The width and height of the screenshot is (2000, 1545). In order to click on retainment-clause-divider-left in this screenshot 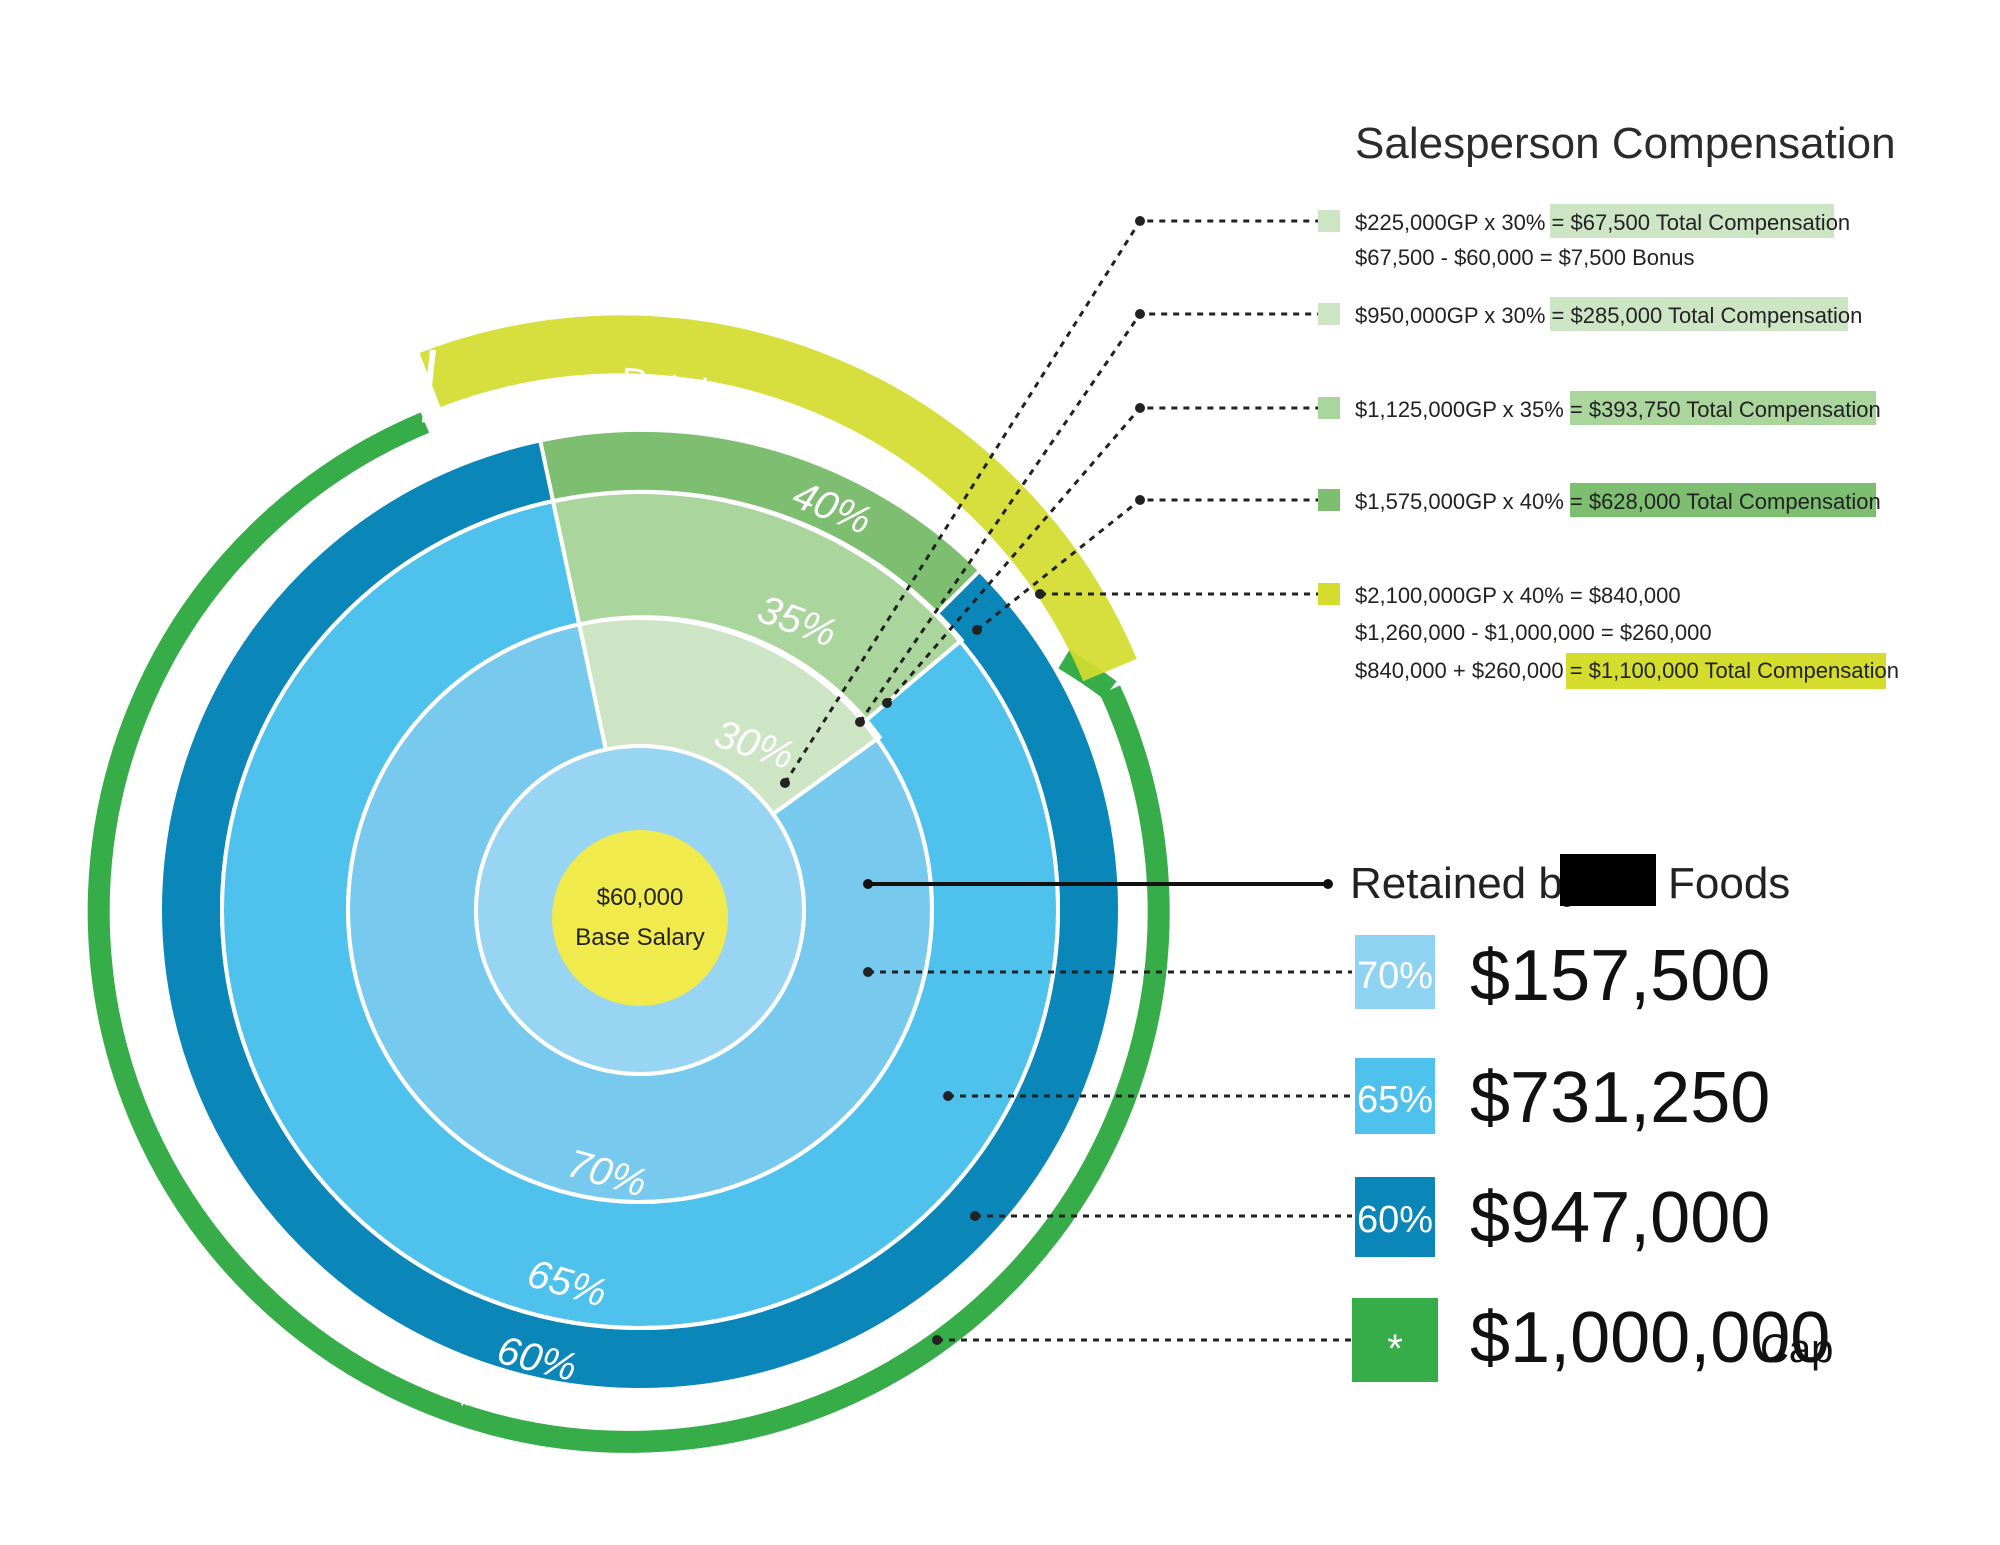, I will do `click(428, 386)`.